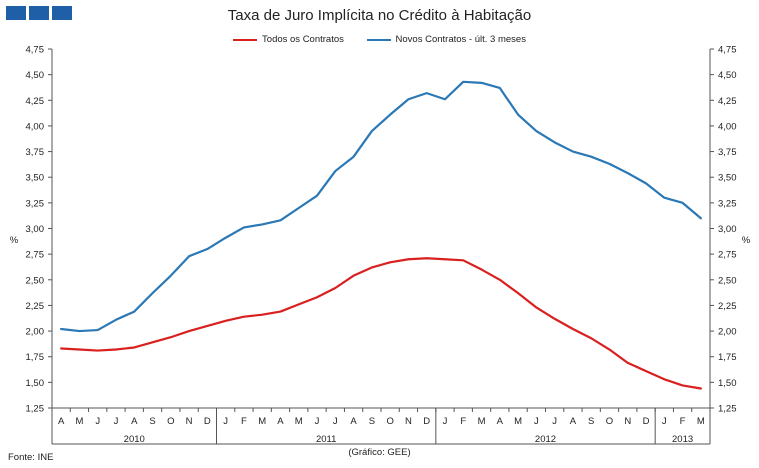 The image size is (759, 468). What do you see at coordinates (134, 439) in the screenshot?
I see `year-label-0: 2010` at bounding box center [134, 439].